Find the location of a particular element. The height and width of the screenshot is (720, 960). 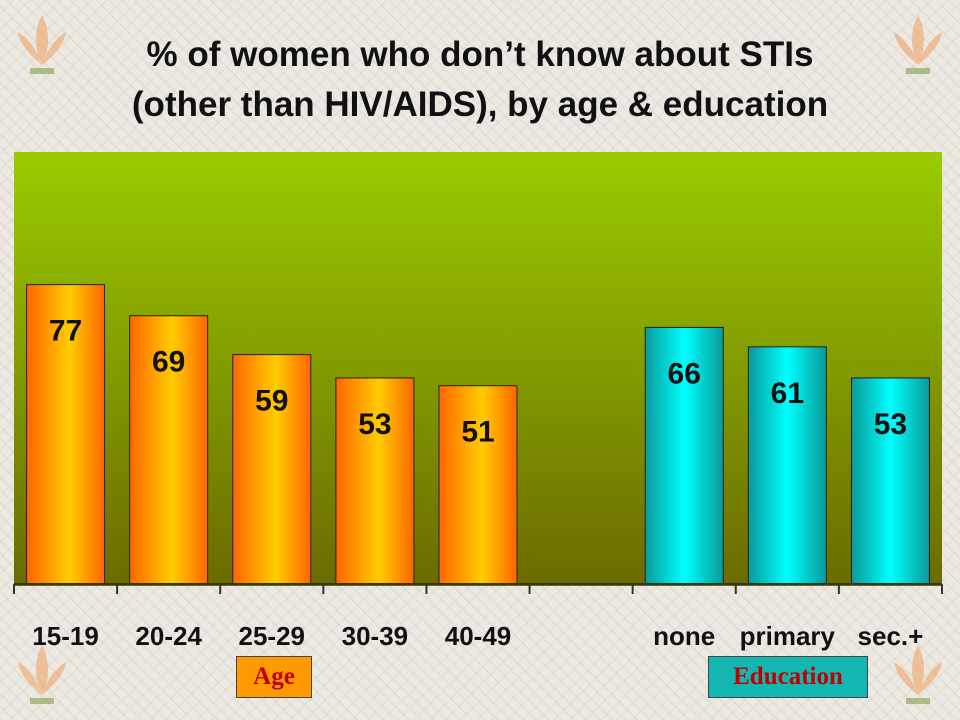

data-label-20-24: 69 is located at coordinates (168, 362).